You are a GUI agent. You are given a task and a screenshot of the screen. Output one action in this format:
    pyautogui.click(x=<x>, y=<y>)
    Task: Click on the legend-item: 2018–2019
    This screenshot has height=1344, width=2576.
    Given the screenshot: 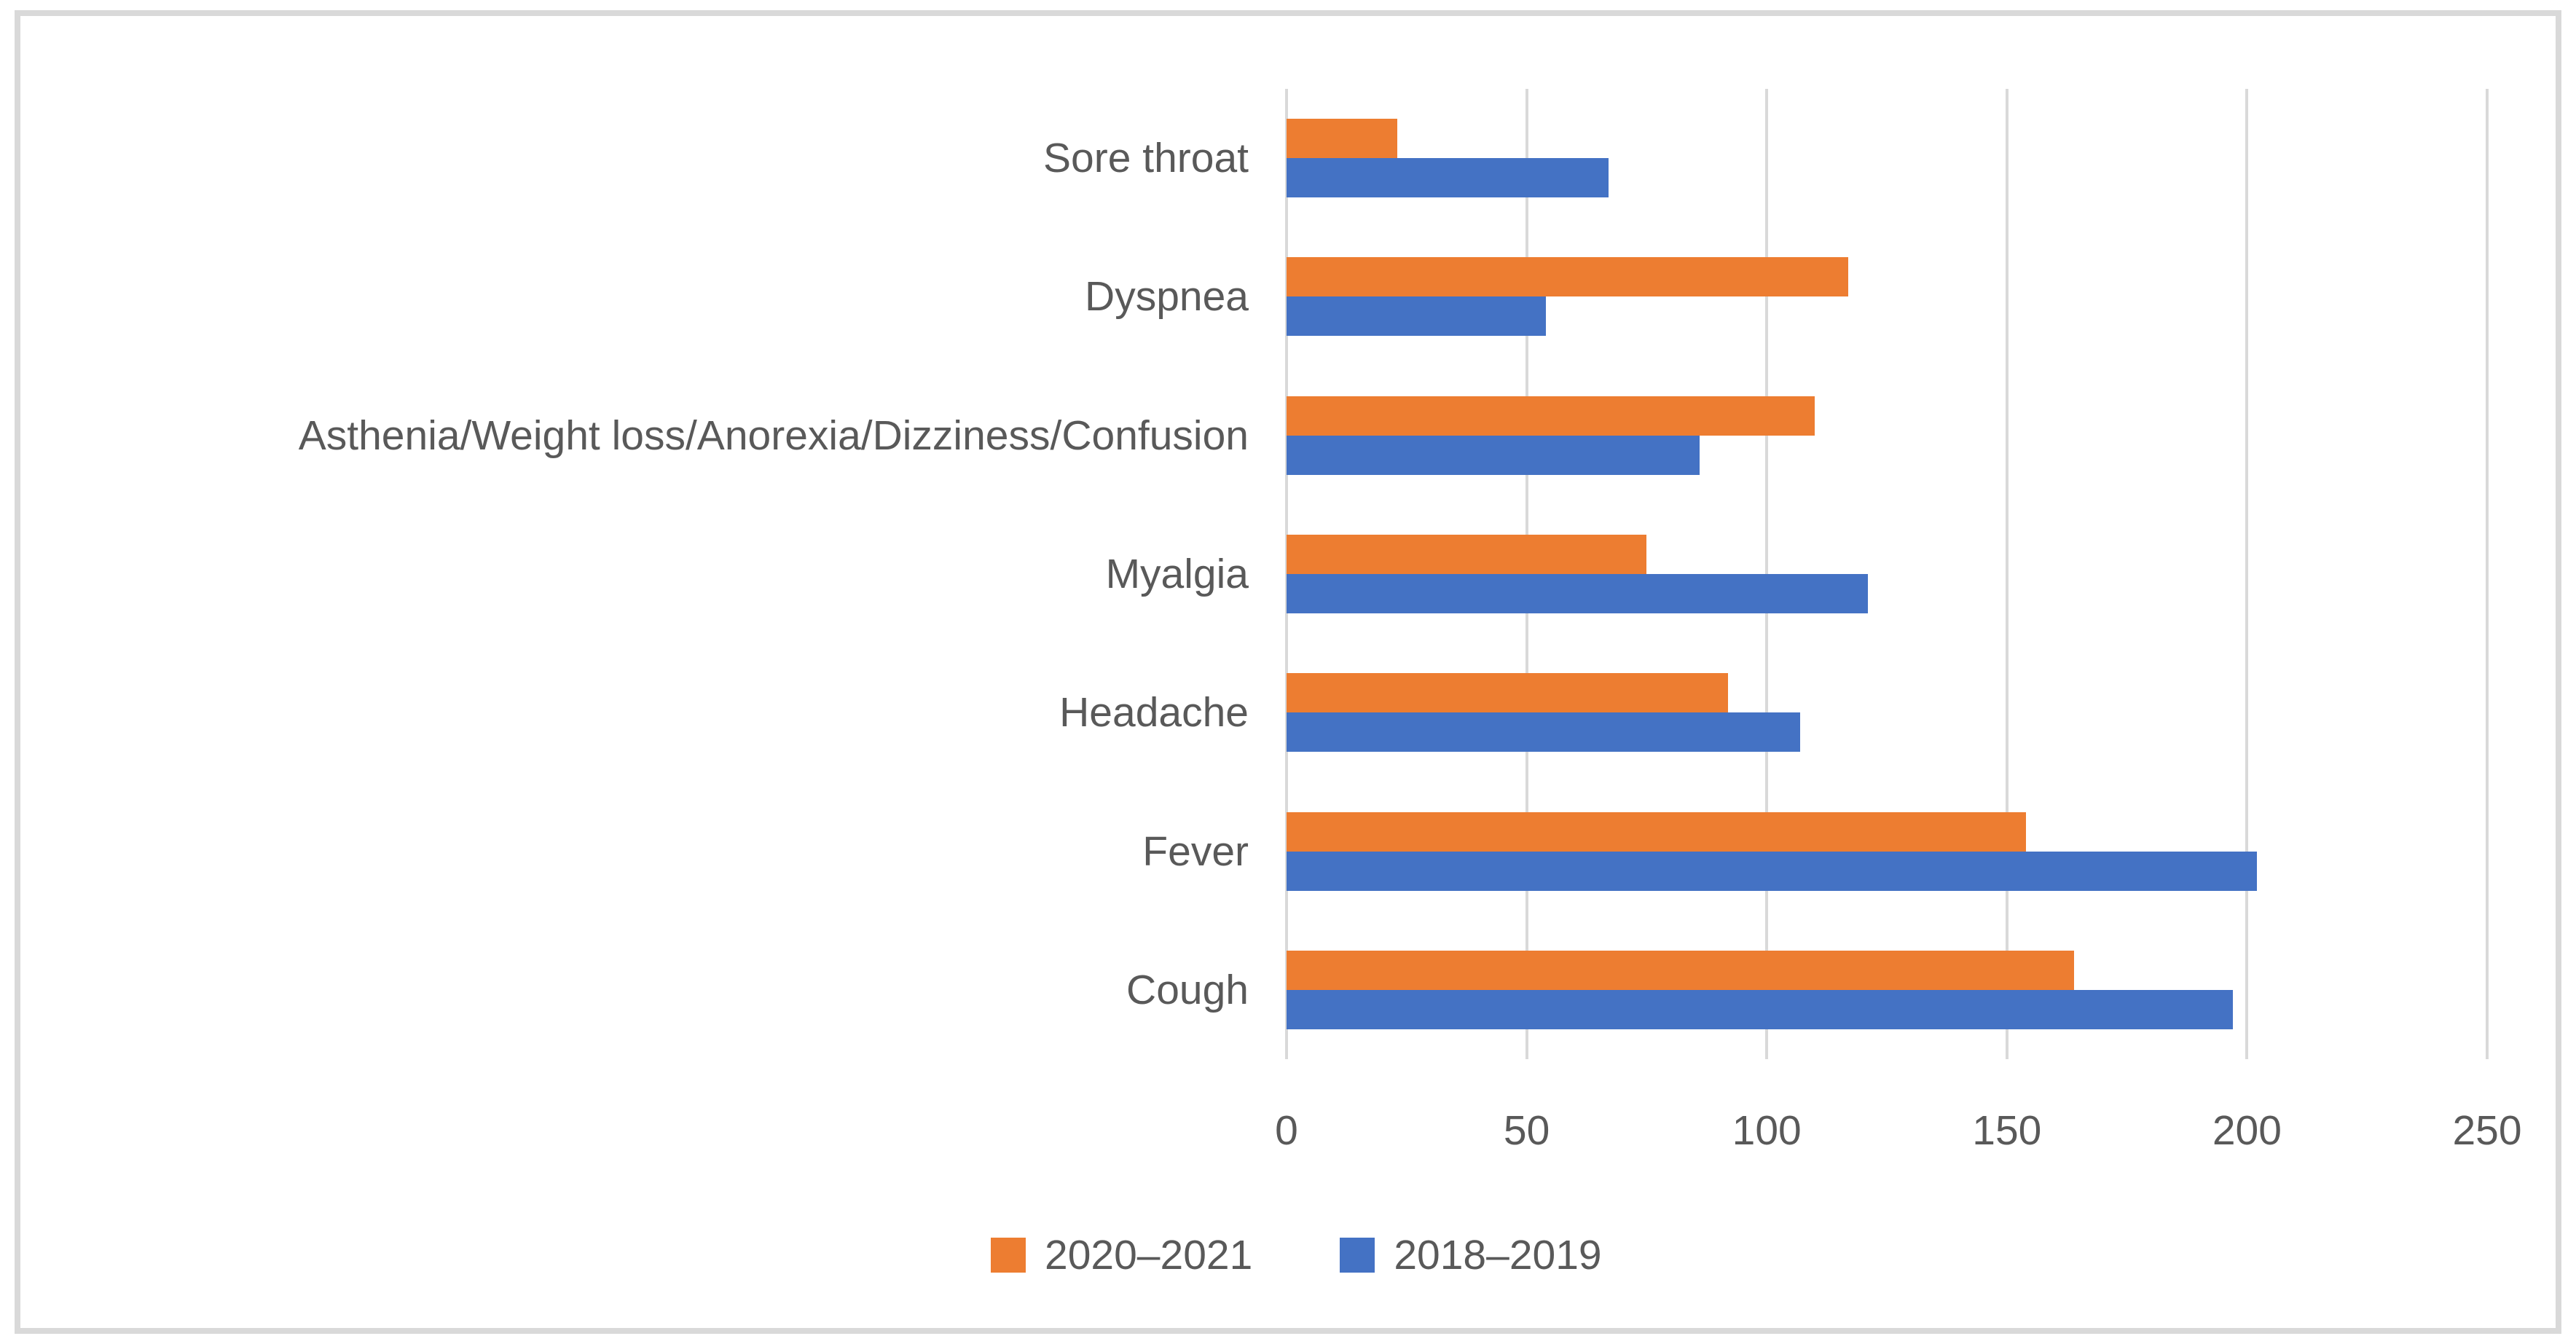 What is the action you would take?
    pyautogui.click(x=1471, y=1255)
    